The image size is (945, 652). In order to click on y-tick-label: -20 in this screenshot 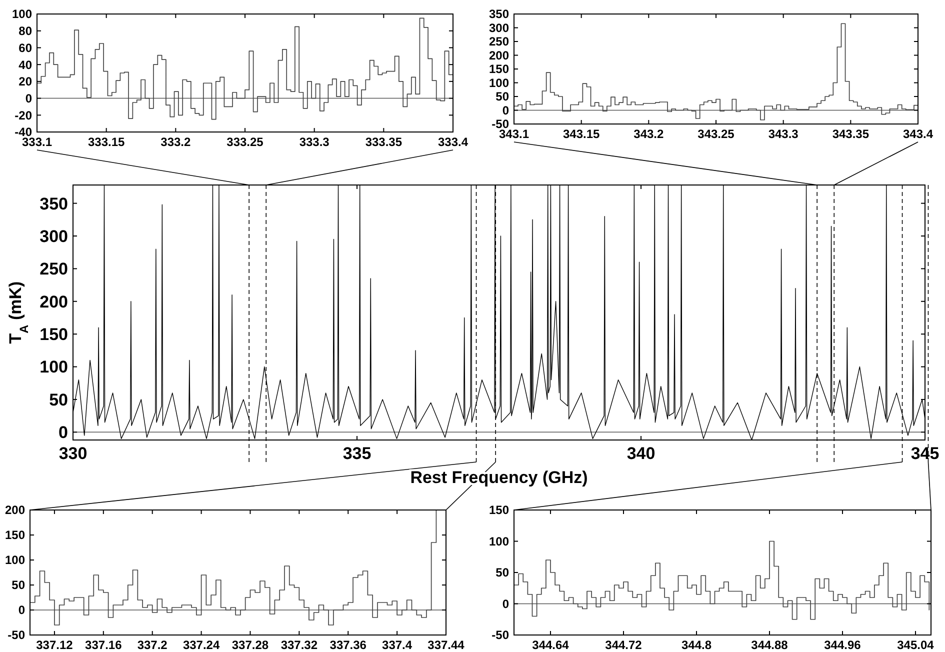, I will do `click(23, 115)`.